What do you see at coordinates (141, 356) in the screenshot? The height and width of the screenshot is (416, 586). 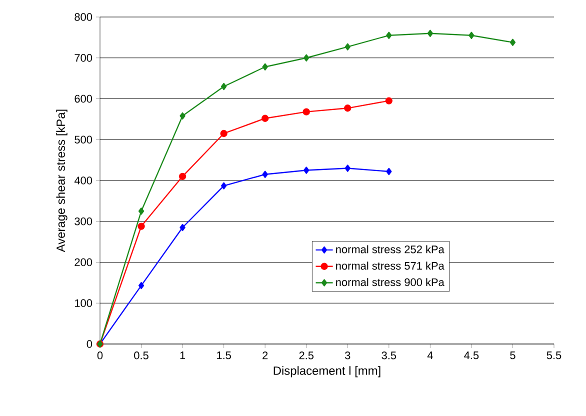 I see `x-tick-label: 0.5` at bounding box center [141, 356].